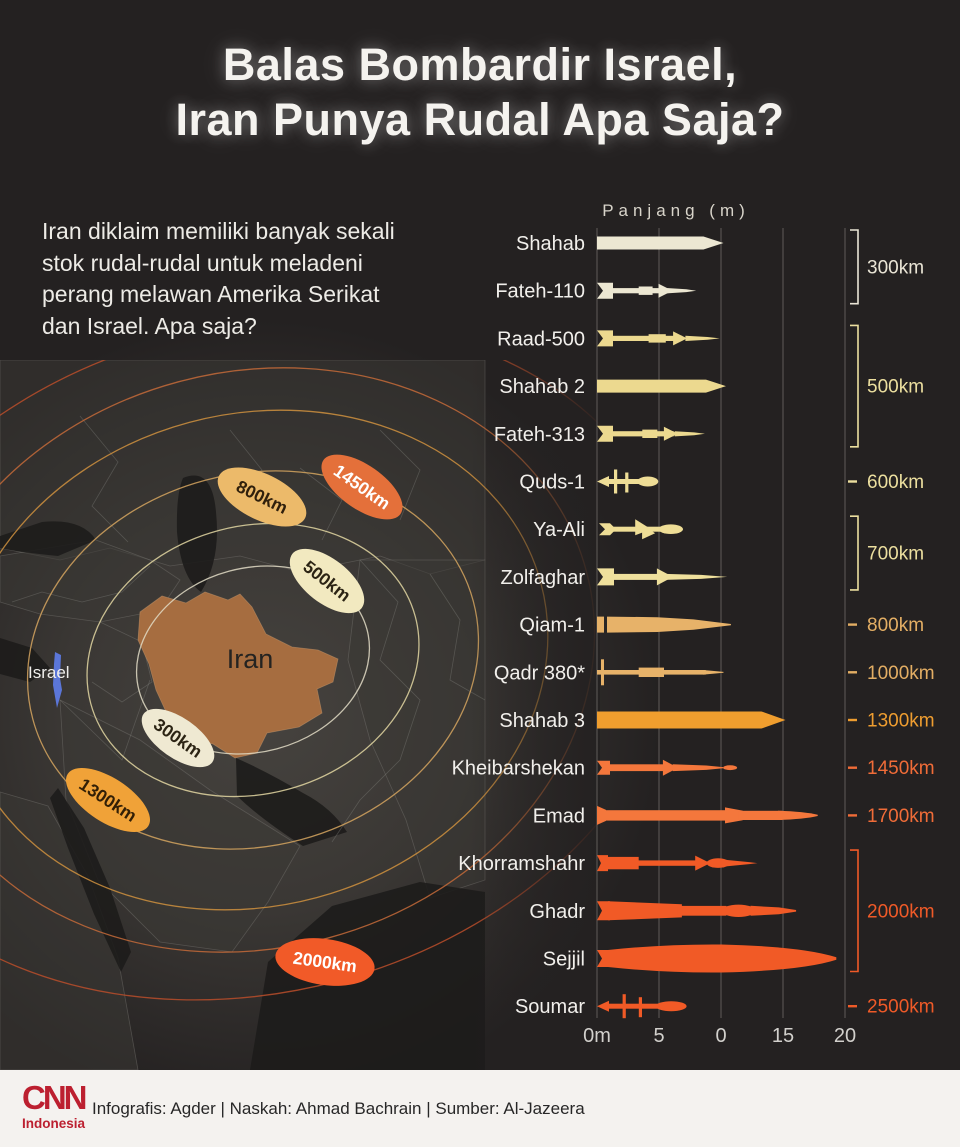 This screenshot has width=960, height=1147. Describe the element at coordinates (901, 768) in the screenshot. I see `range-label: 1450km` at that location.